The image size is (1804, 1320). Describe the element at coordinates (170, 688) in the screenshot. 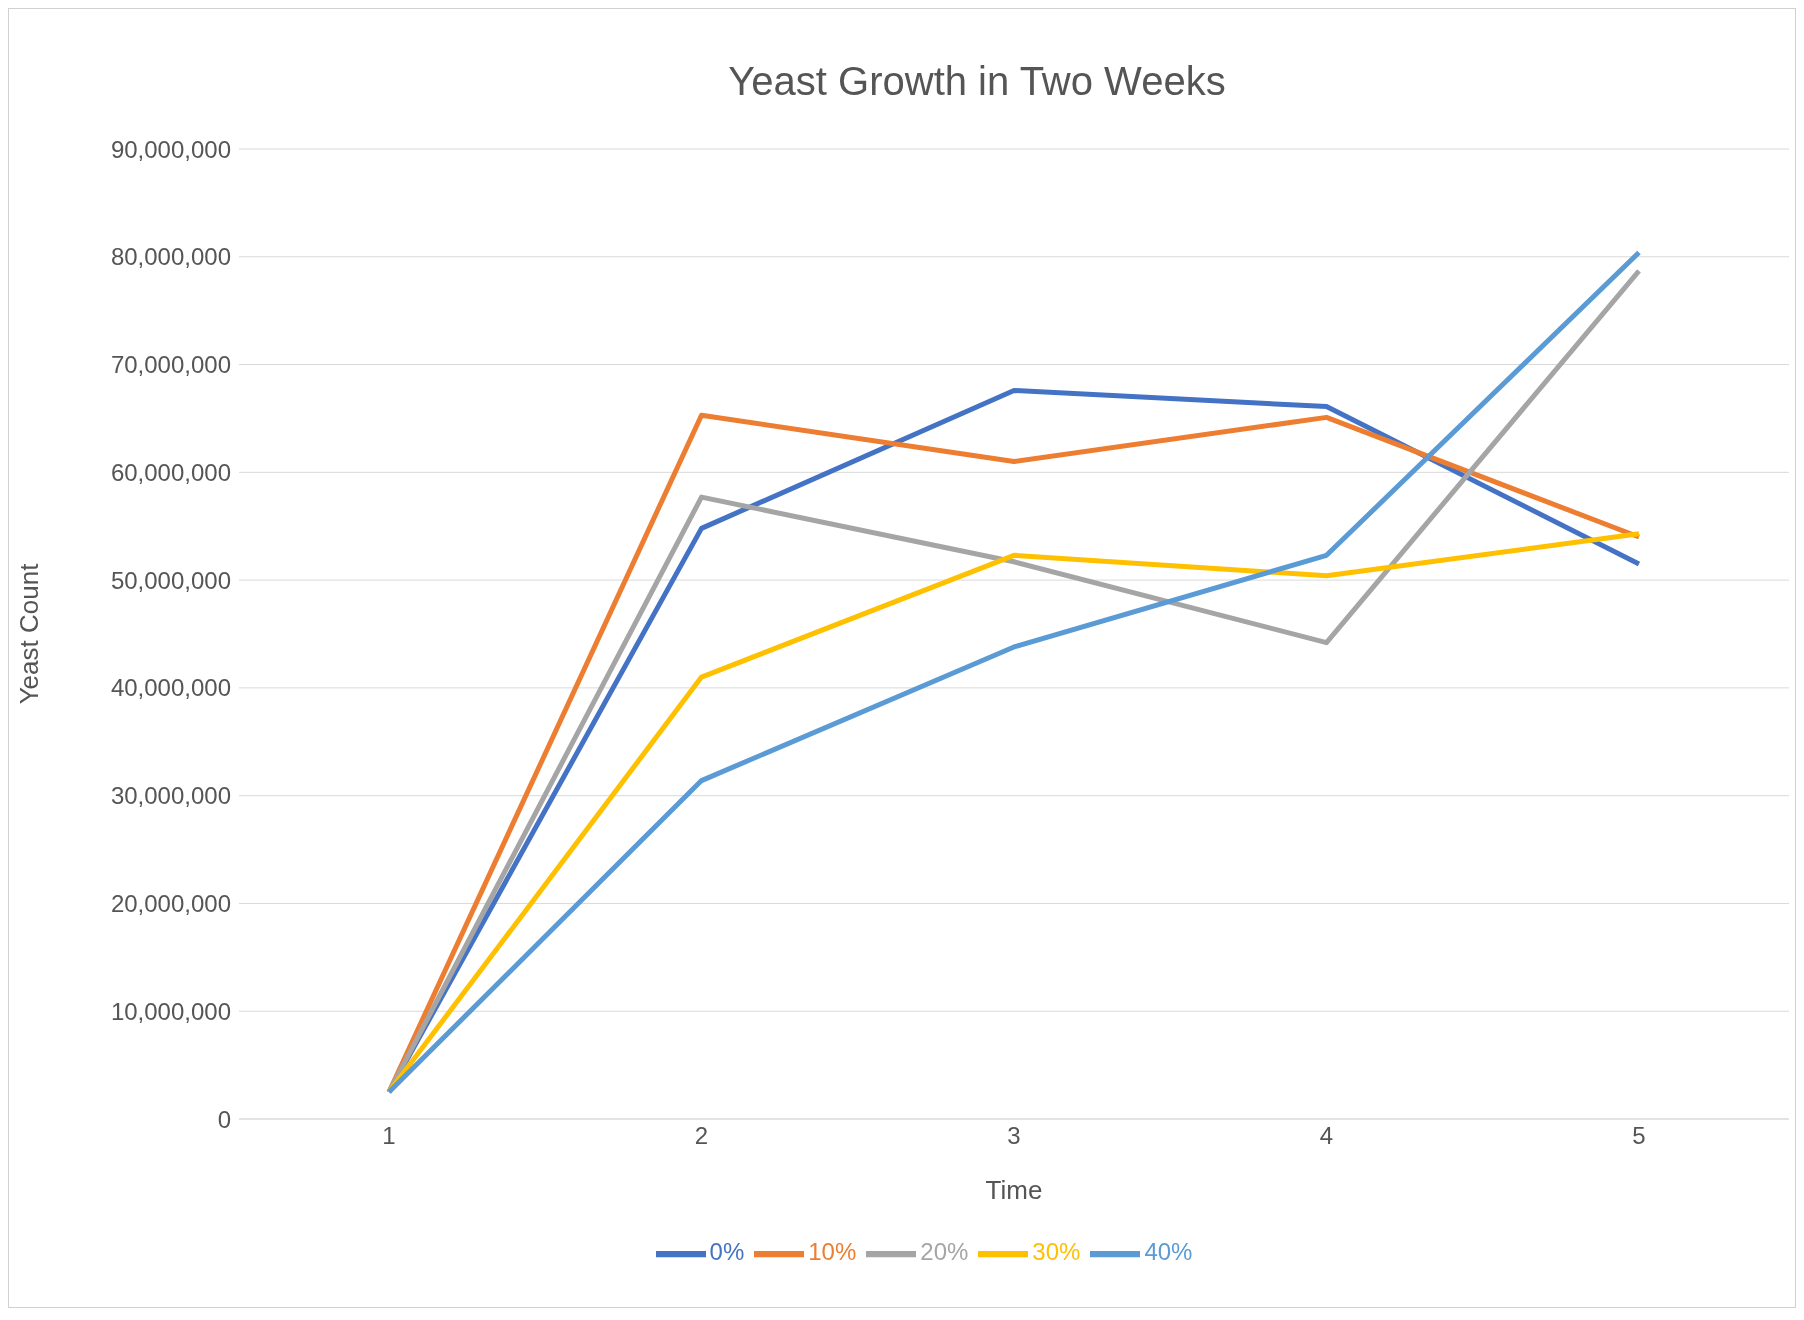

I see `y-tick-label: 40,000,000` at that location.